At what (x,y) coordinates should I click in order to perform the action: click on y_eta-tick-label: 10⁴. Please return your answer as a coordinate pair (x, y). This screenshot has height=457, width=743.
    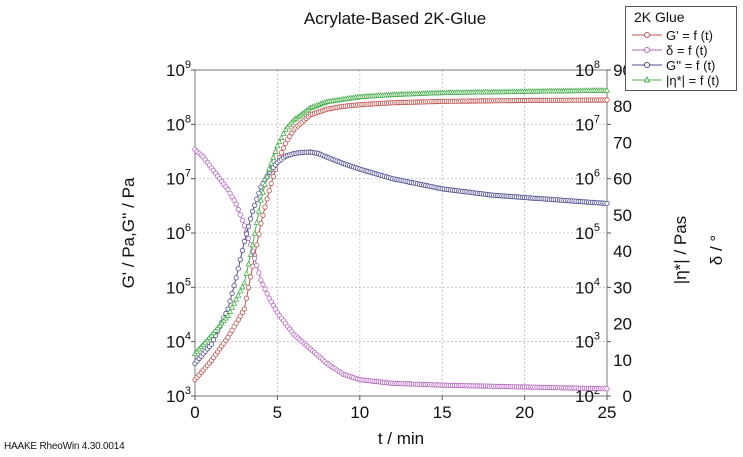
    Looking at the image, I should click on (587, 286).